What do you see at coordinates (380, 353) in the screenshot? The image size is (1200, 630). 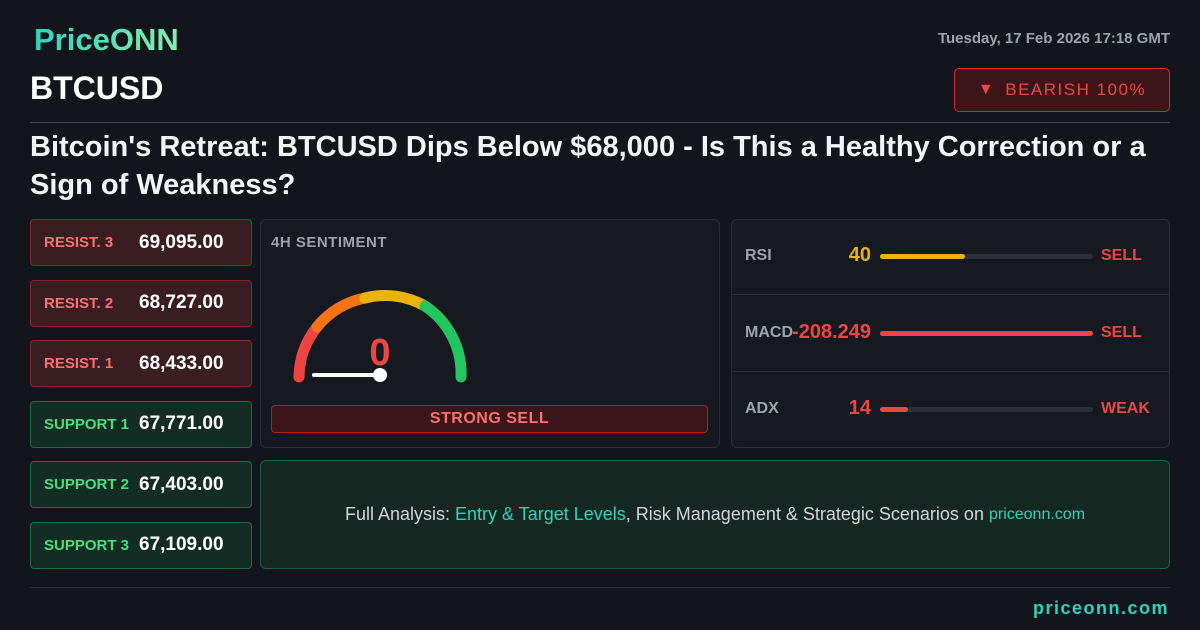 I see `sentiment-value: 0` at bounding box center [380, 353].